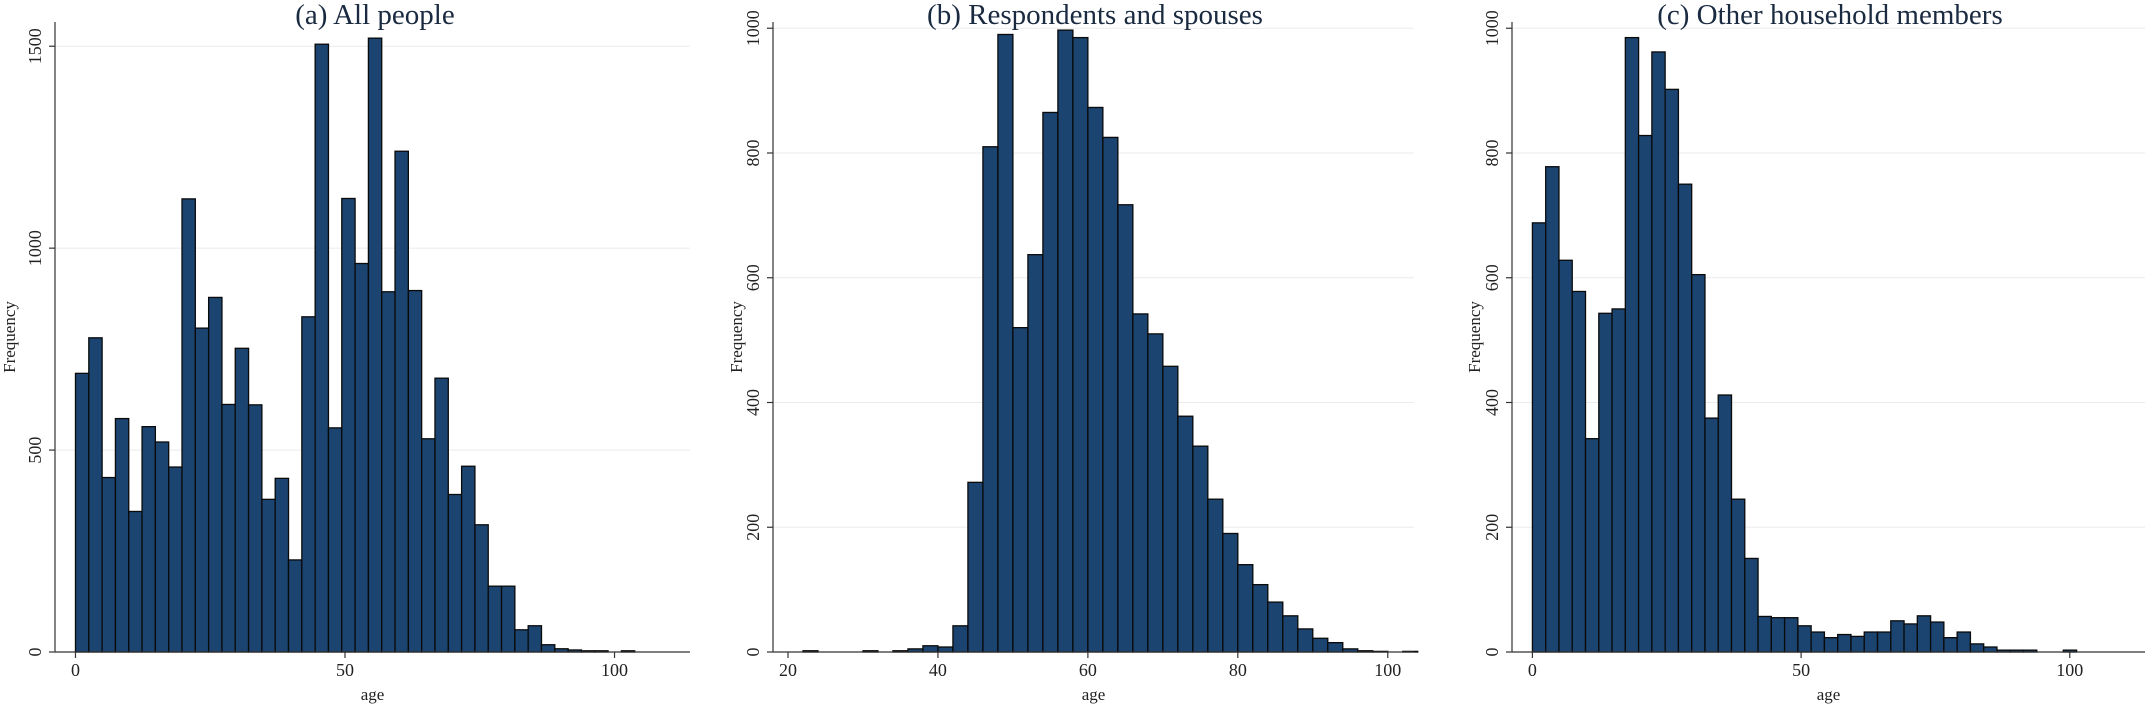 The width and height of the screenshot is (2150, 712). I want to click on y-tick-label: 500, so click(35, 450).